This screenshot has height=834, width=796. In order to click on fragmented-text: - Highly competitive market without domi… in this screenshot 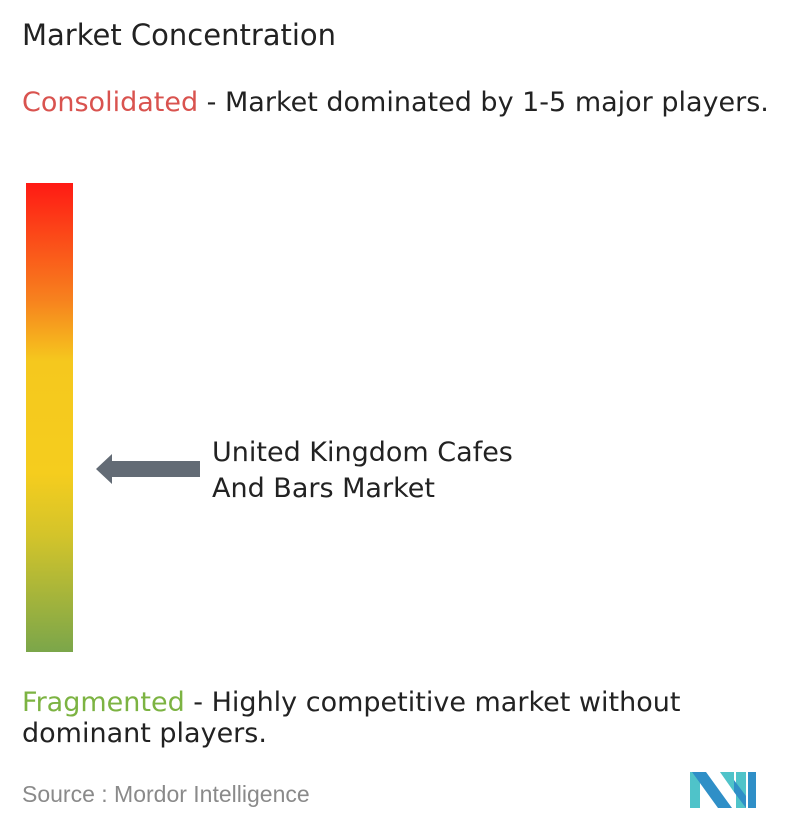, I will do `click(351, 718)`.